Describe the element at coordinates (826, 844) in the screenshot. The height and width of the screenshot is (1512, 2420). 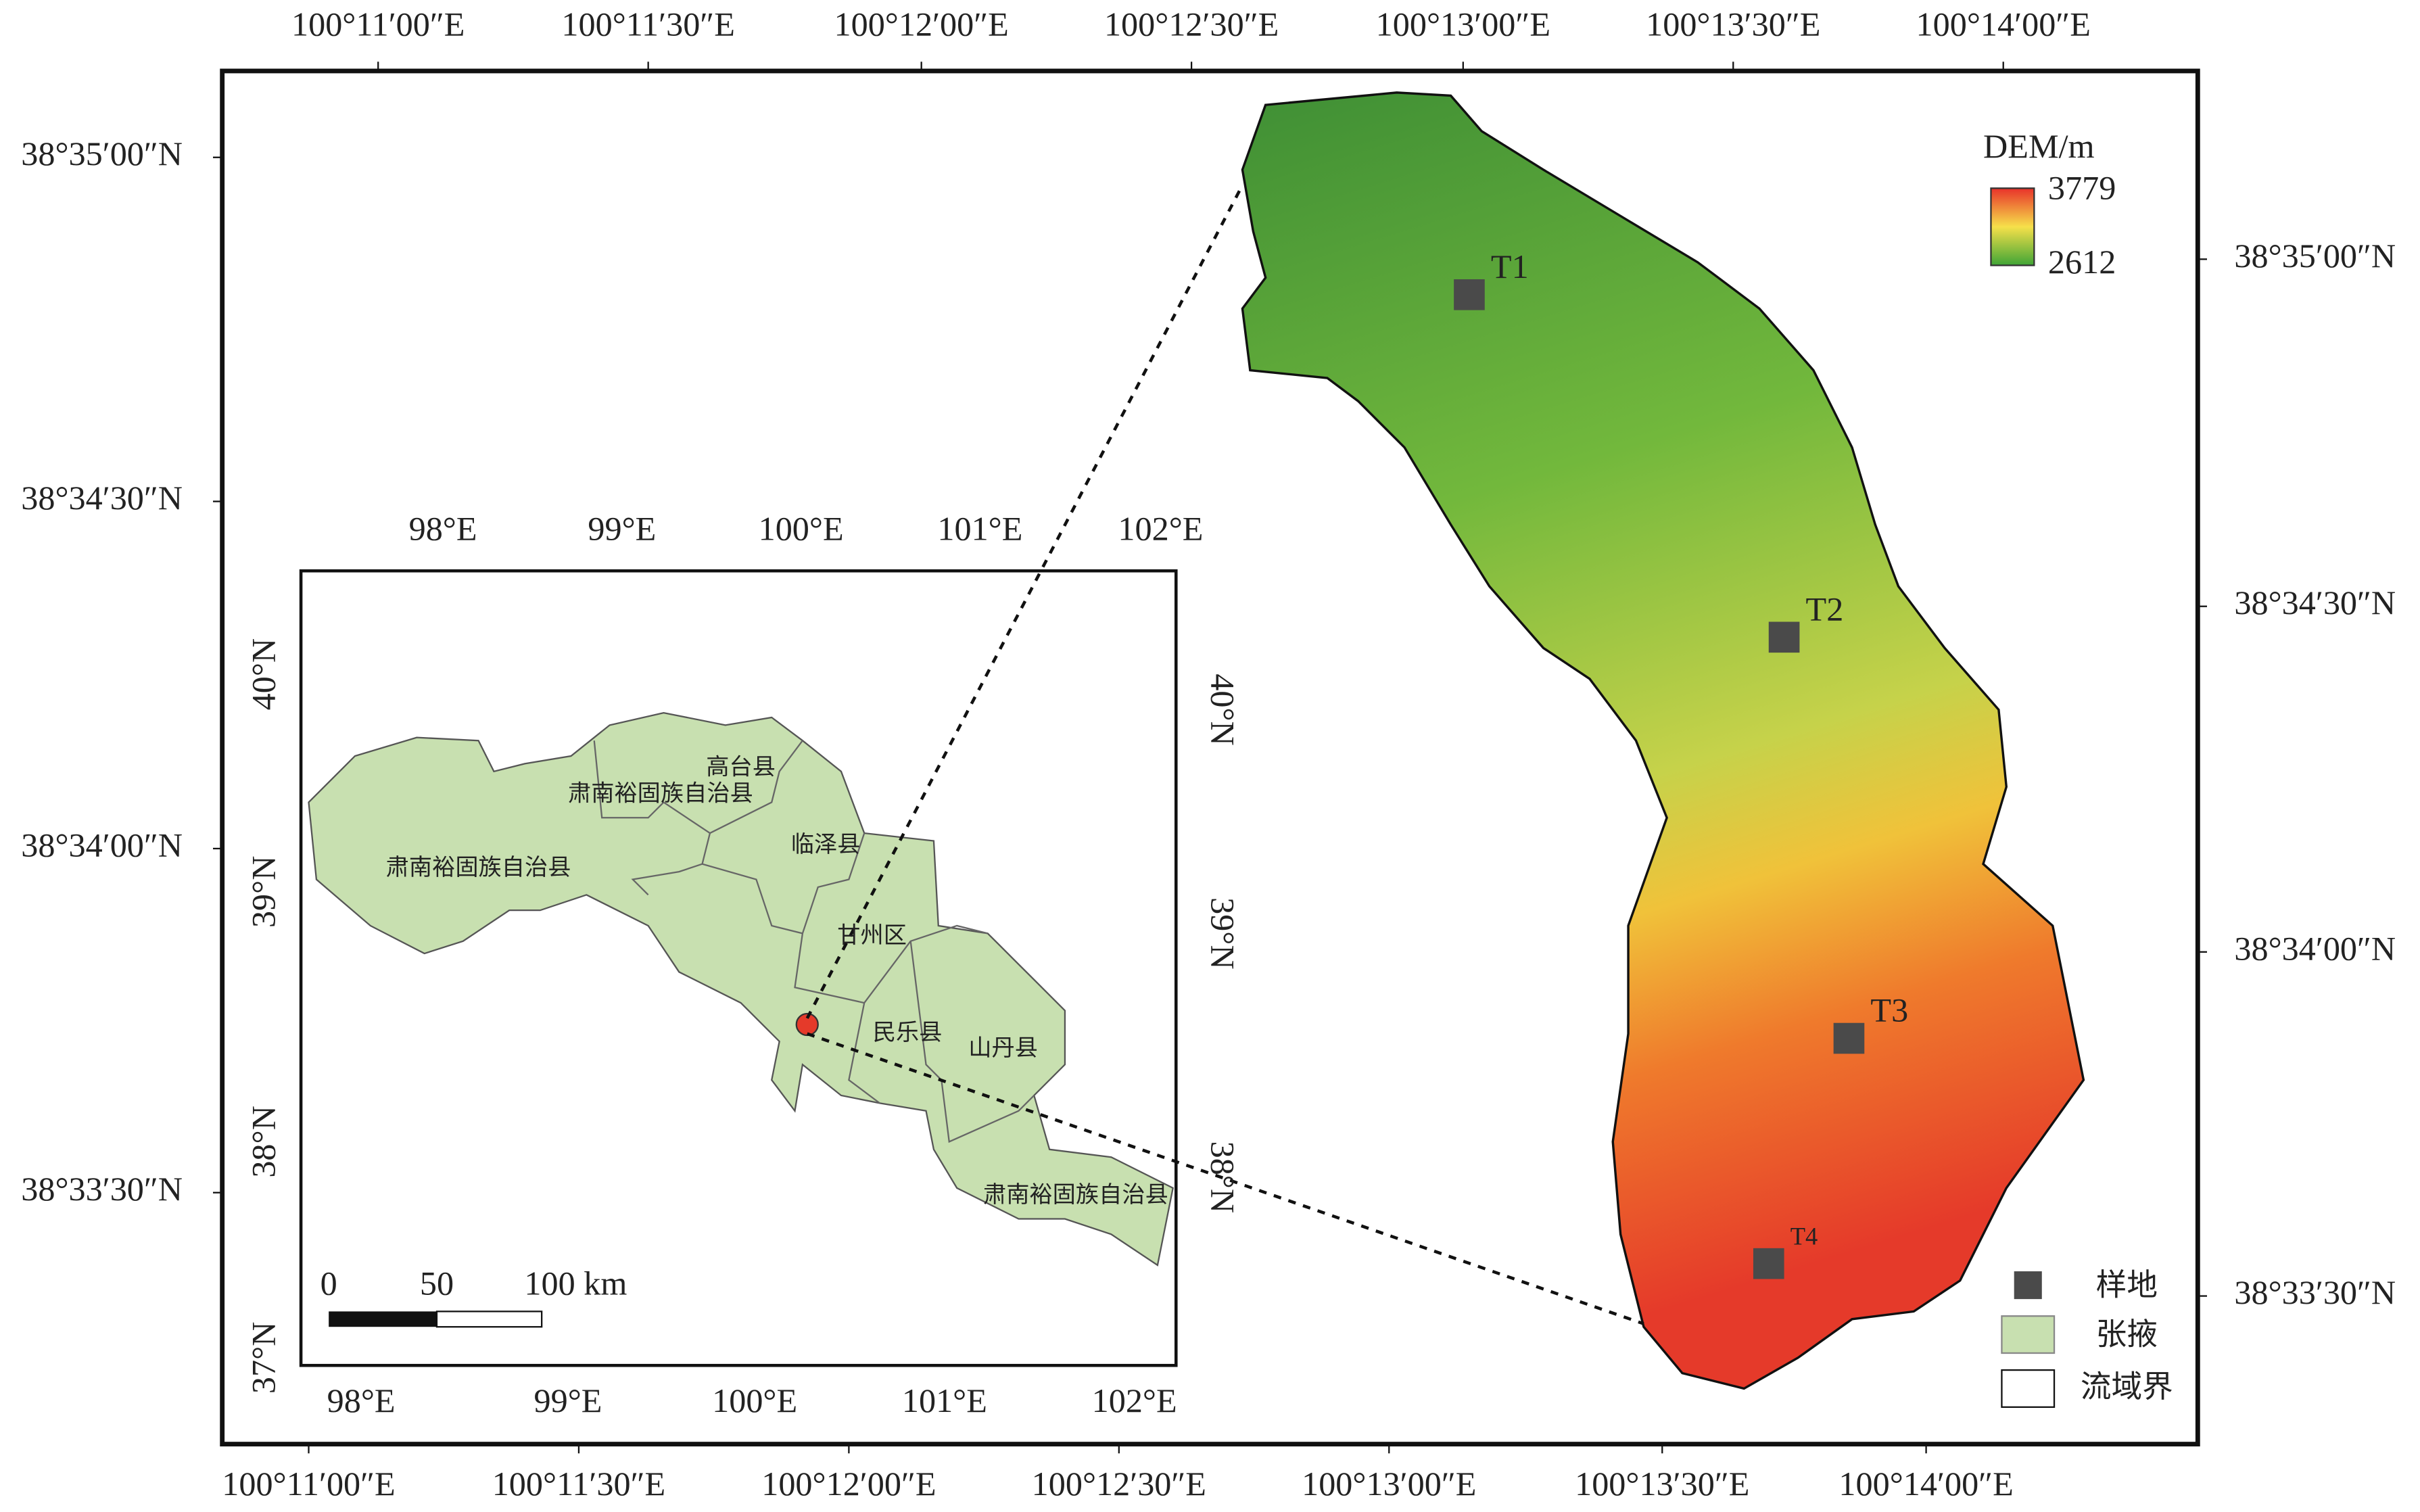
I see `county-label: 临泽县` at that location.